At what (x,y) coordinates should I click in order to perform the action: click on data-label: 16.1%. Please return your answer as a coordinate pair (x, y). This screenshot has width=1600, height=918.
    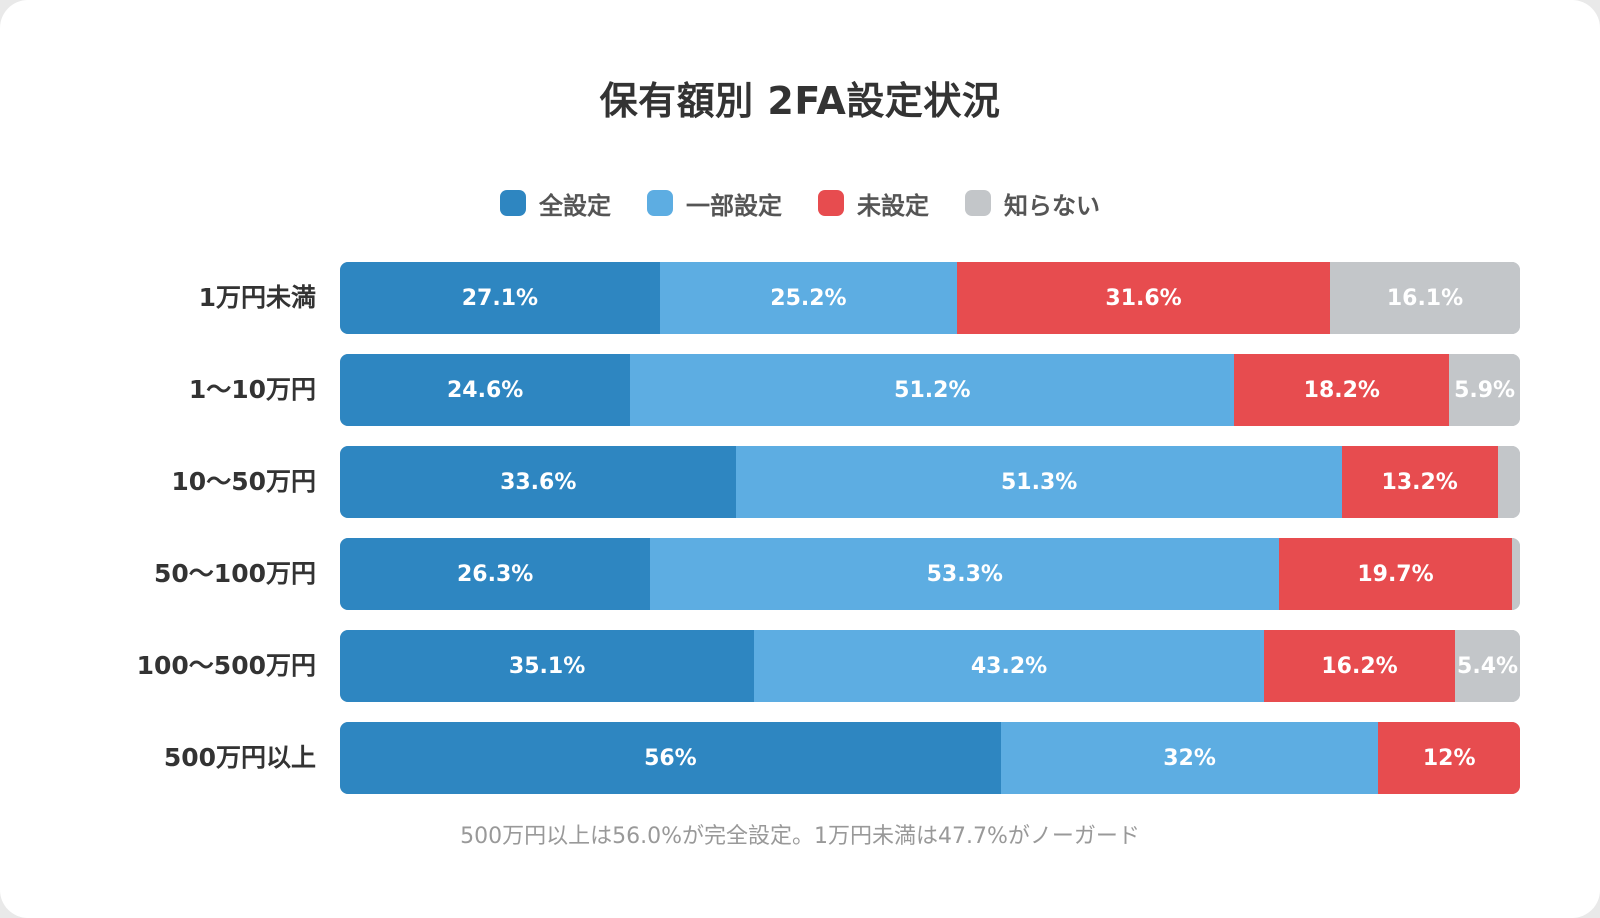
    Looking at the image, I should click on (1425, 298).